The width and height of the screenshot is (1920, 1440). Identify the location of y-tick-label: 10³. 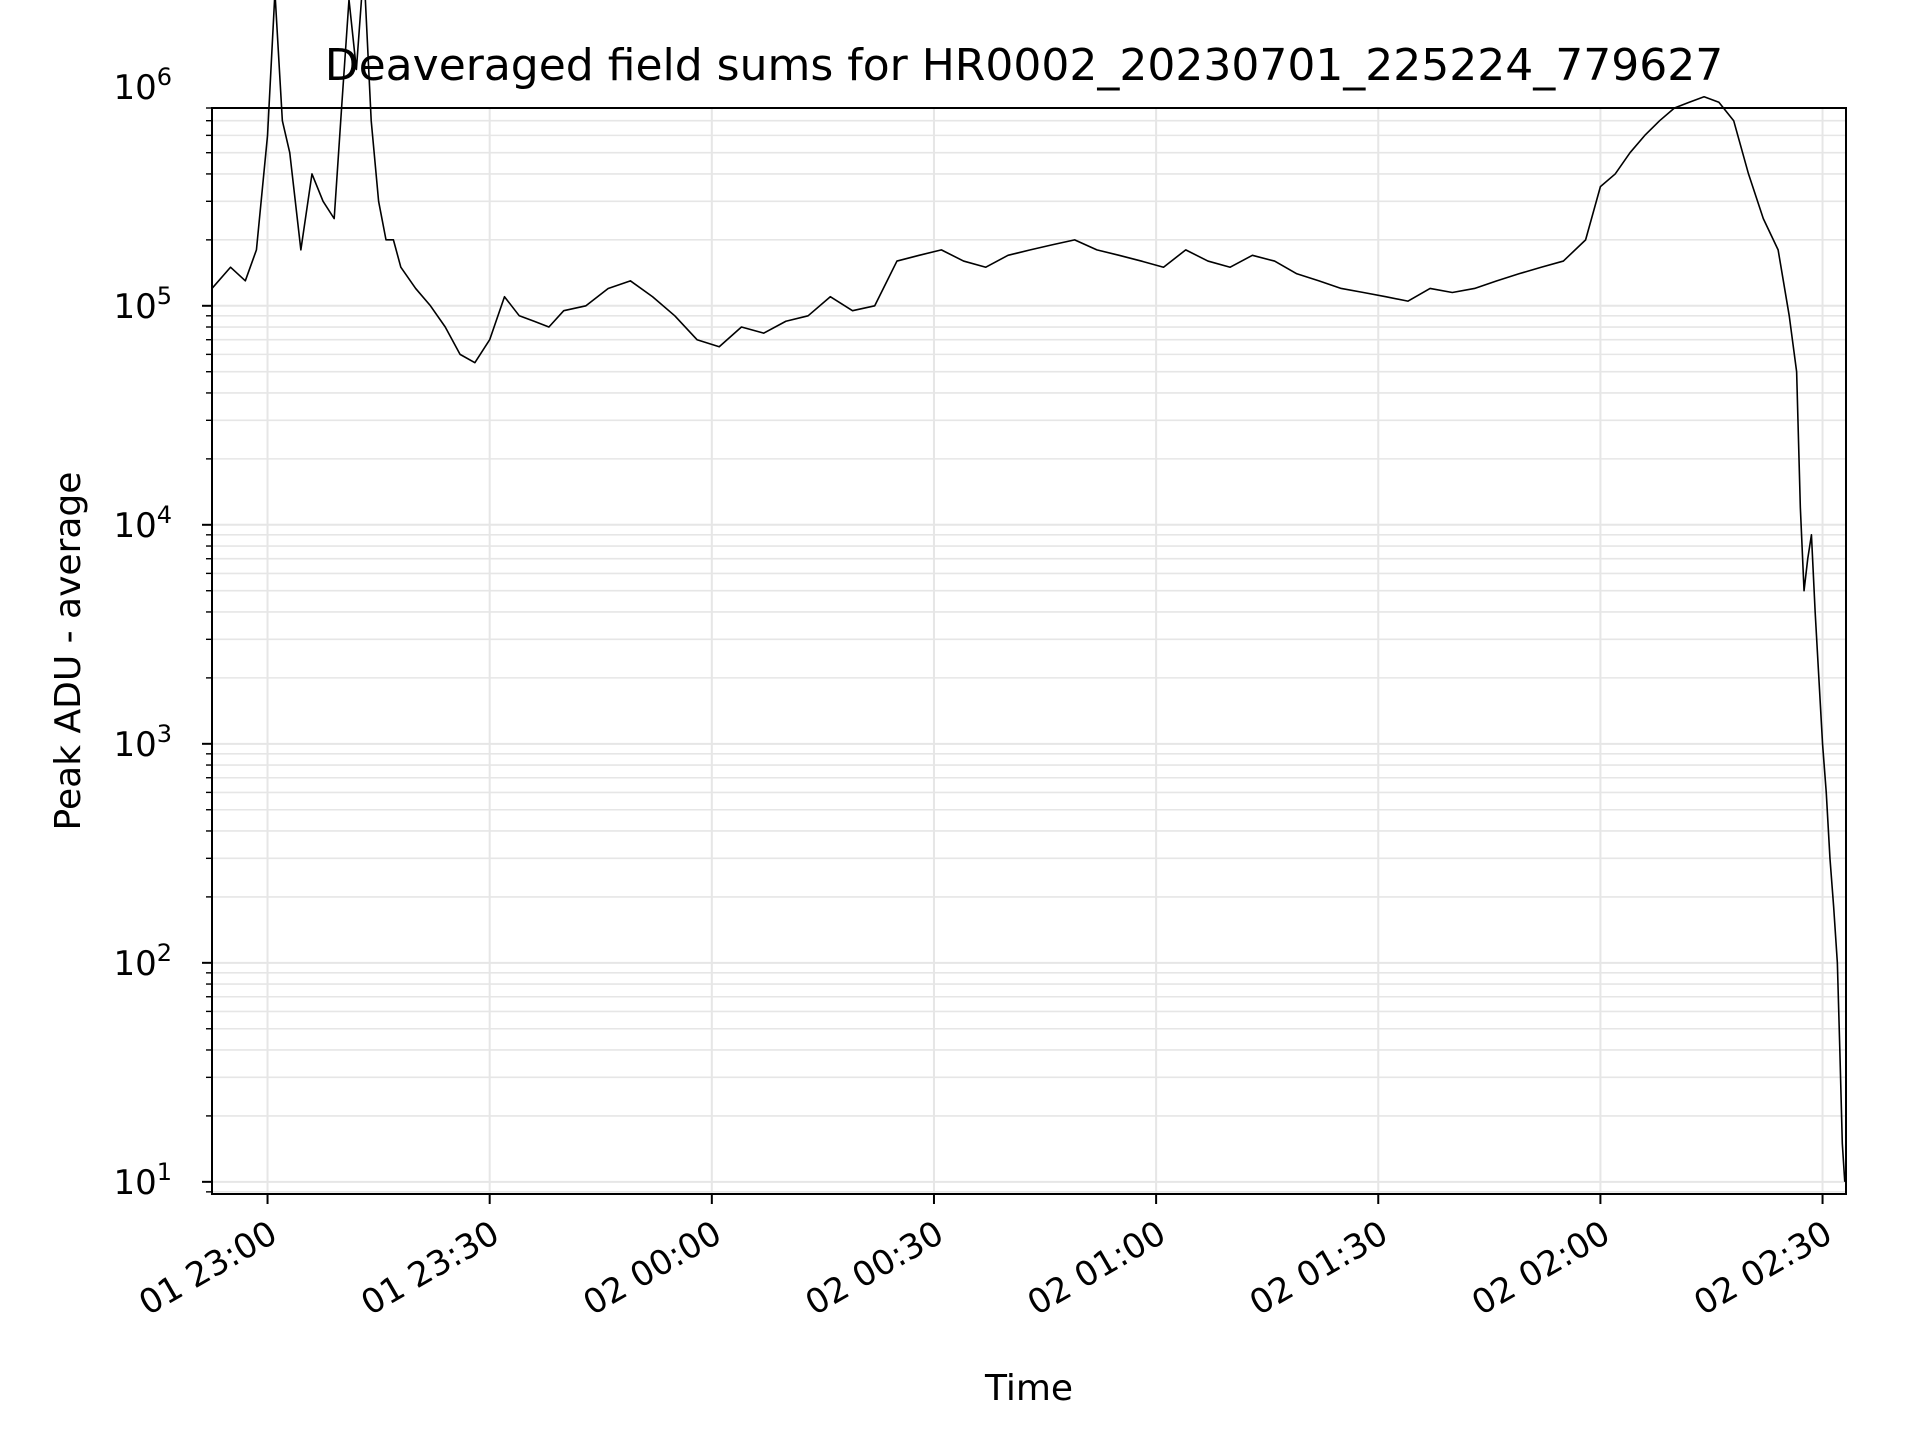
(142, 742).